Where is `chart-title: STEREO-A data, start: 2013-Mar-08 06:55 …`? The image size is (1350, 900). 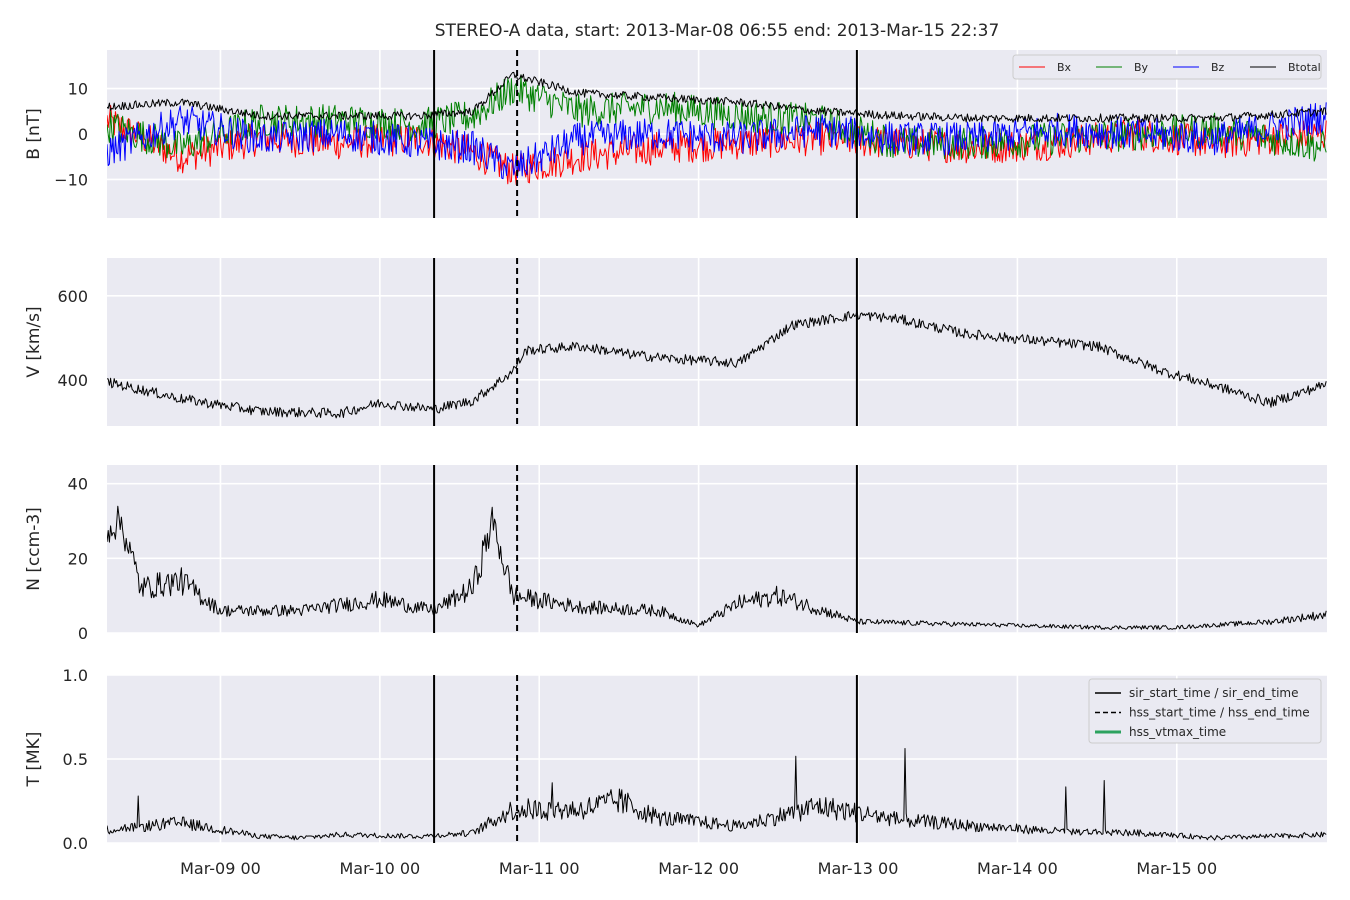
chart-title: STEREO-A data, start: 2013-Mar-08 06:55 … is located at coordinates (717, 31).